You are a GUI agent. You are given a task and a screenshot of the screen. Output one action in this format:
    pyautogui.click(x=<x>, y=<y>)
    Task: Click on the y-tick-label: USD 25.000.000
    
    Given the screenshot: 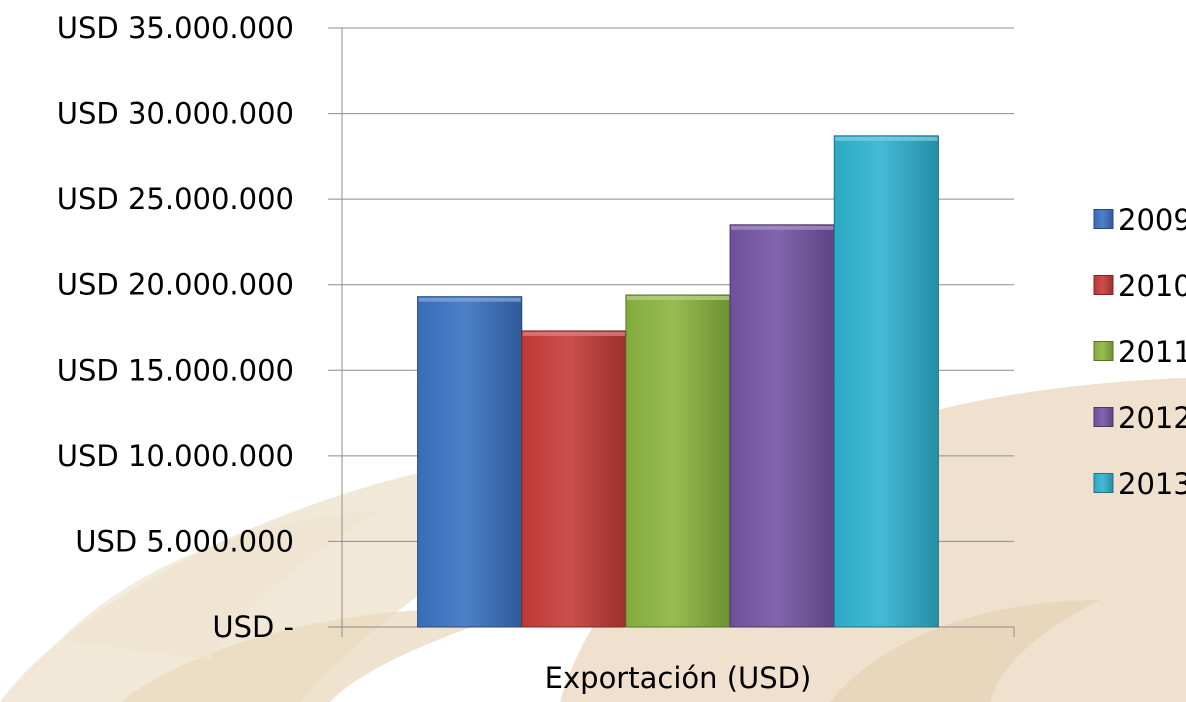 What is the action you would take?
    pyautogui.click(x=175, y=199)
    